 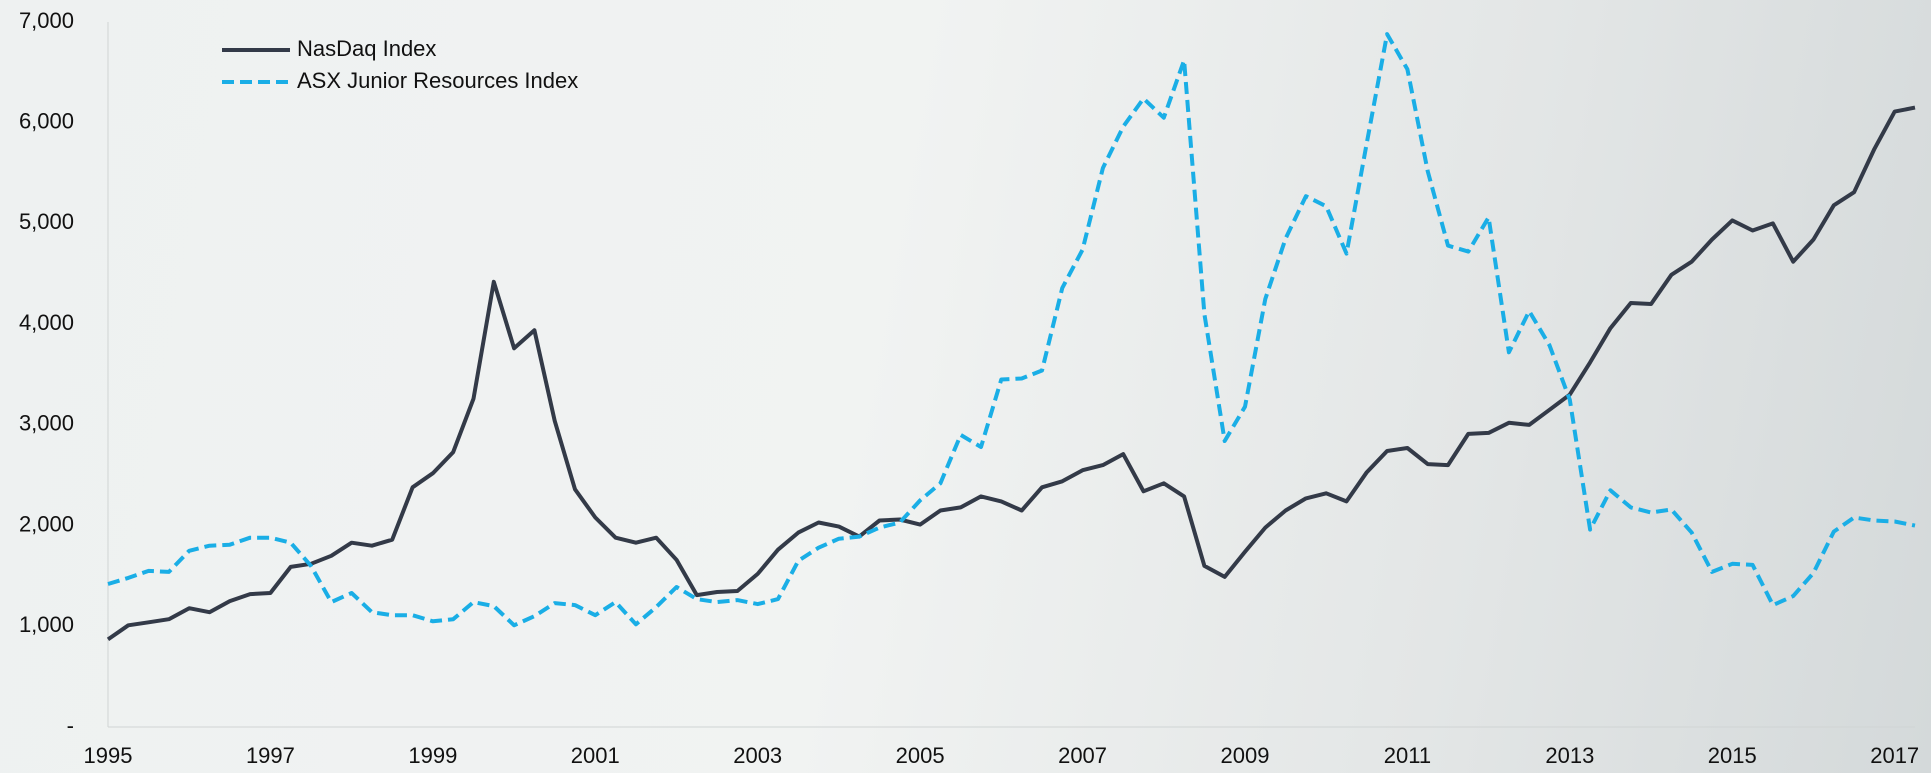 I want to click on legend-label: ASX Junior Resources Index, so click(x=437, y=80).